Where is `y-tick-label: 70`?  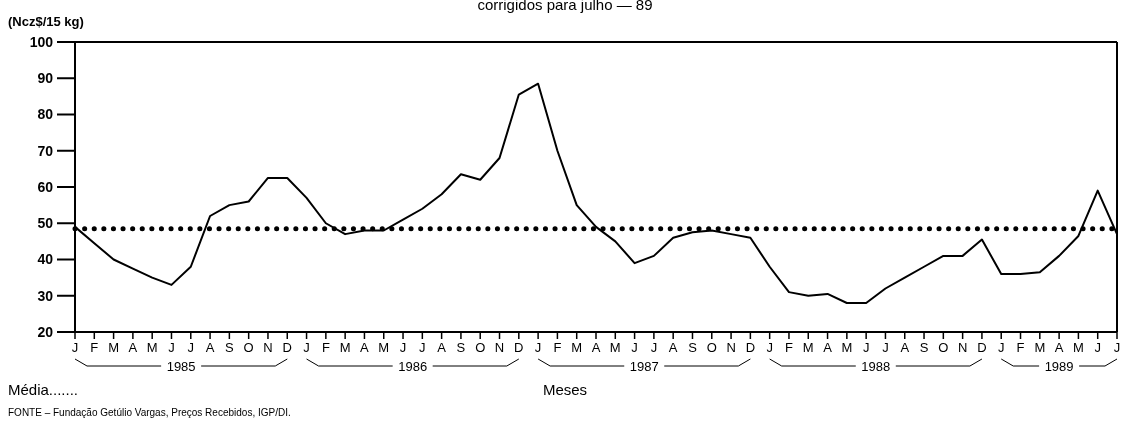 y-tick-label: 70 is located at coordinates (45, 150).